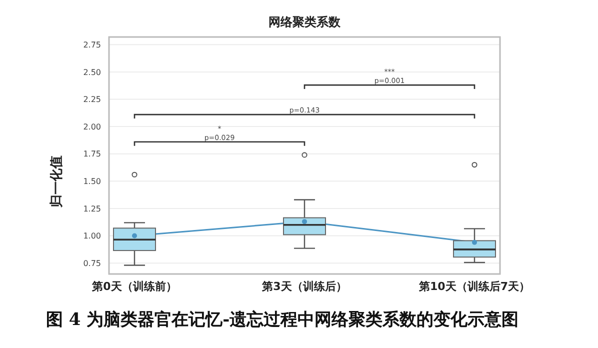  What do you see at coordinates (92, 72) in the screenshot?
I see `y-tick-label: 2.50` at bounding box center [92, 72].